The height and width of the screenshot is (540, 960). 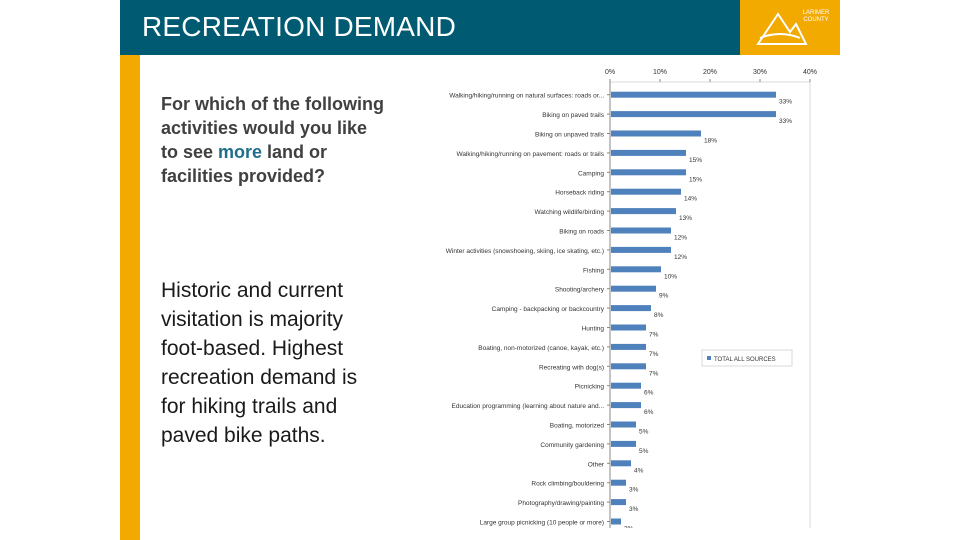 I want to click on mountain-logo-icon, so click(x=782, y=28).